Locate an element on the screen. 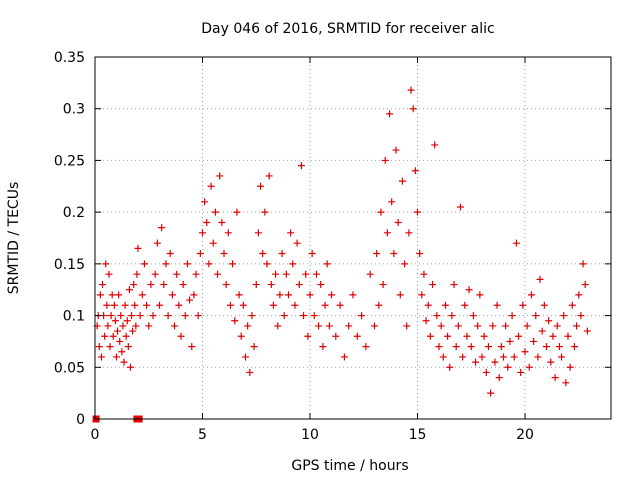  x-tick-label: 5 is located at coordinates (202, 435).